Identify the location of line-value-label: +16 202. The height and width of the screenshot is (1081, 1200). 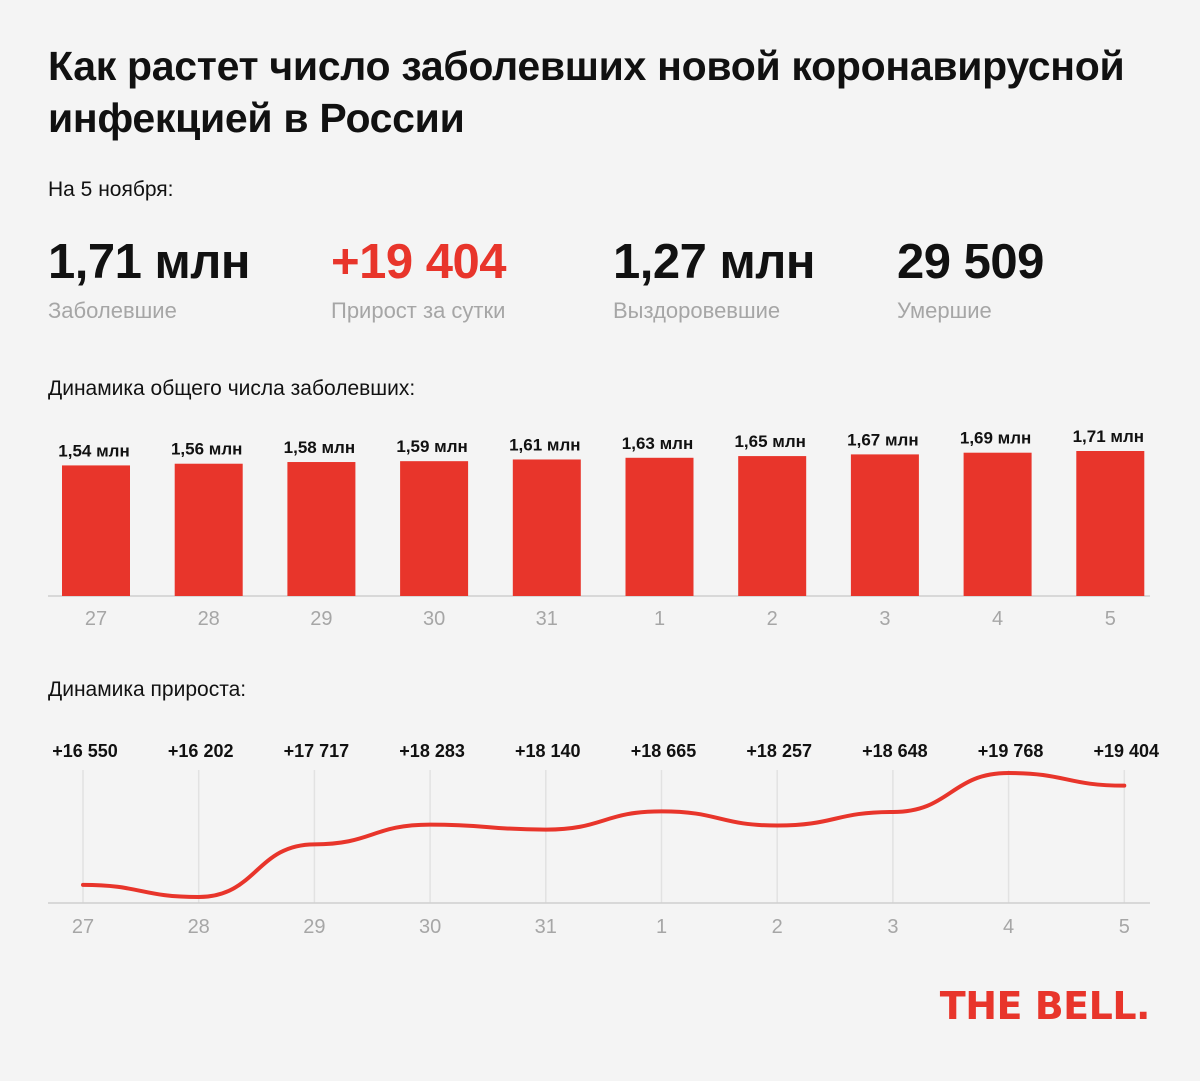
(201, 751).